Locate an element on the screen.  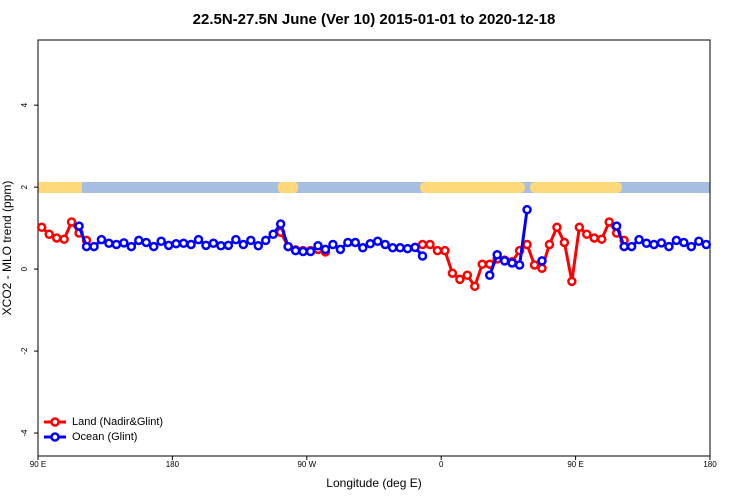
y-tick-label: -4 is located at coordinates (24, 433).